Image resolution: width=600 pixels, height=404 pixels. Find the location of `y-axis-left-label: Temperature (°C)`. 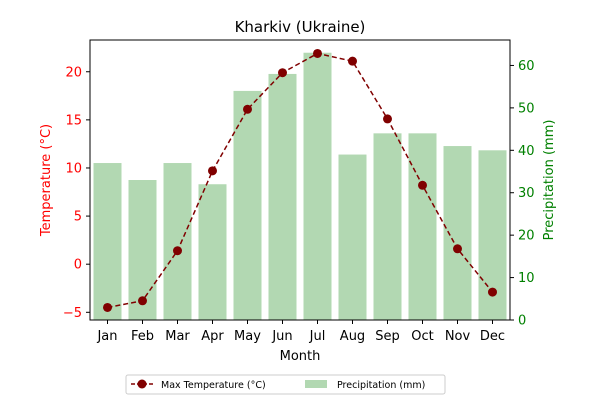

y-axis-left-label: Temperature (°C) is located at coordinates (46, 180).